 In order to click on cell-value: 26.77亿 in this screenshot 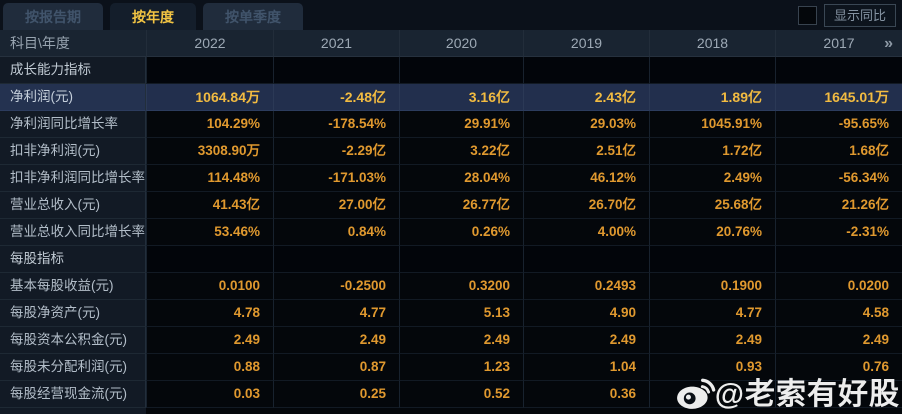, I will do `click(461, 205)`.